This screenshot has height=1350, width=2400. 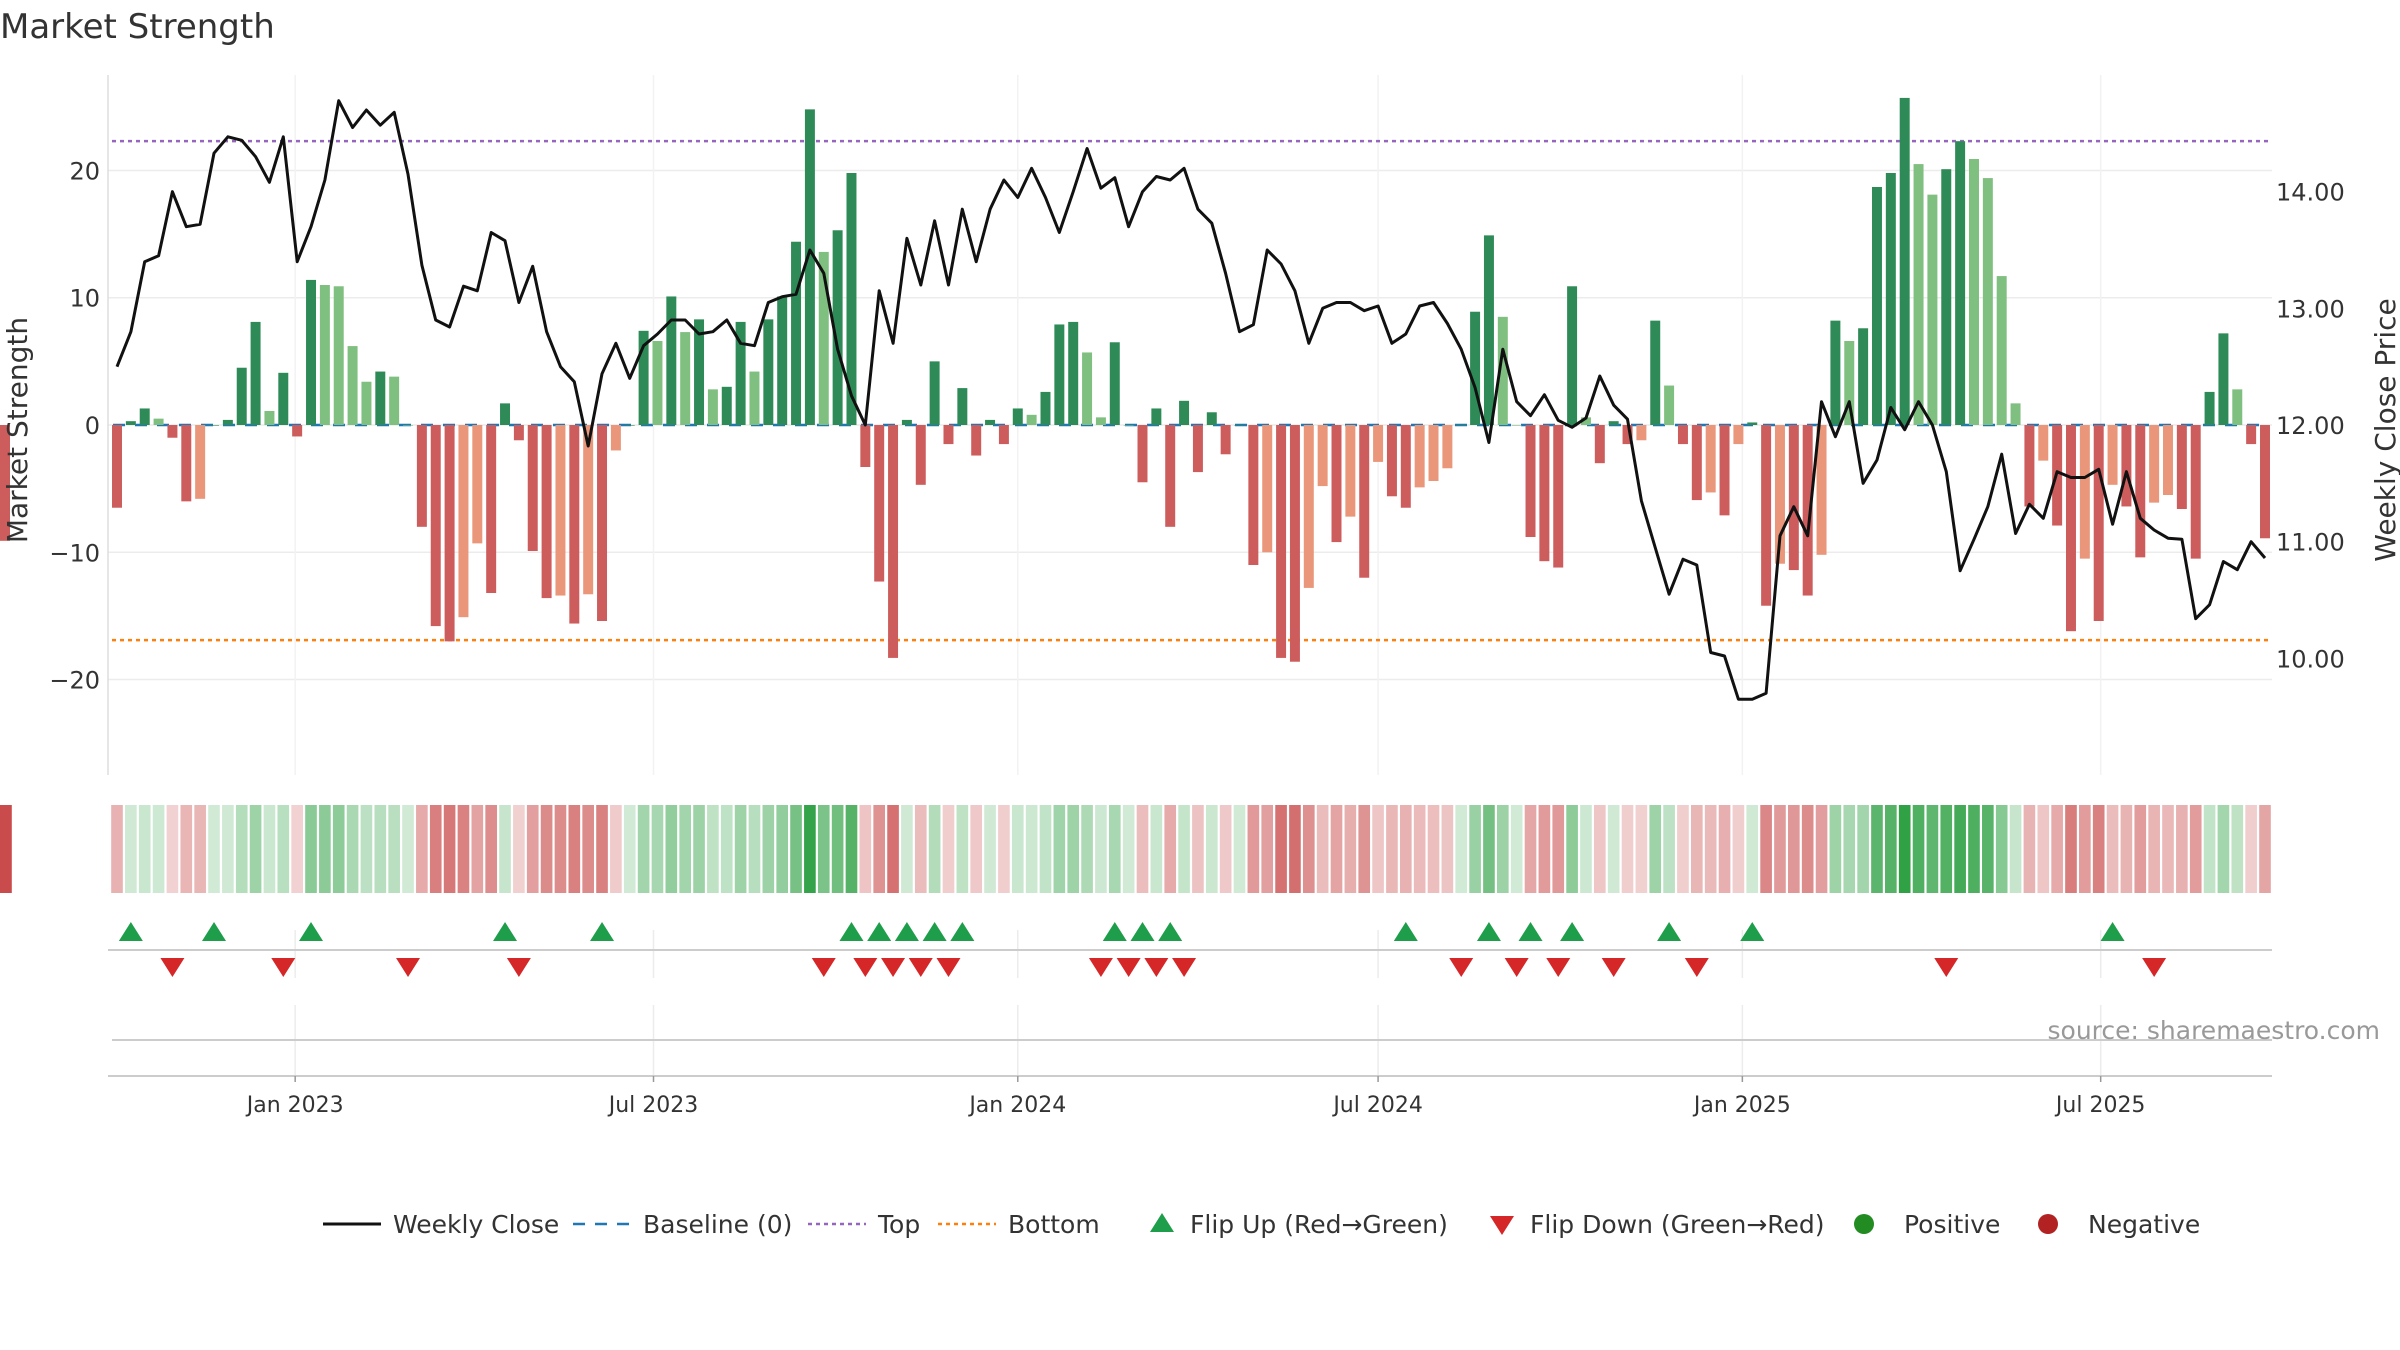 What do you see at coordinates (682, 1224) in the screenshot?
I see `legend-item: Baseline (0)` at bounding box center [682, 1224].